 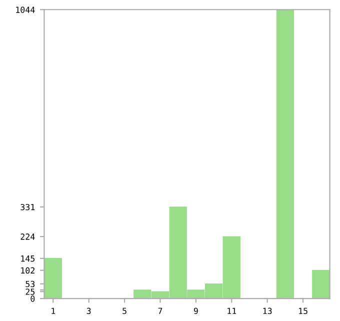 What do you see at coordinates (303, 311) in the screenshot?
I see `x-tick-label: 15` at bounding box center [303, 311].